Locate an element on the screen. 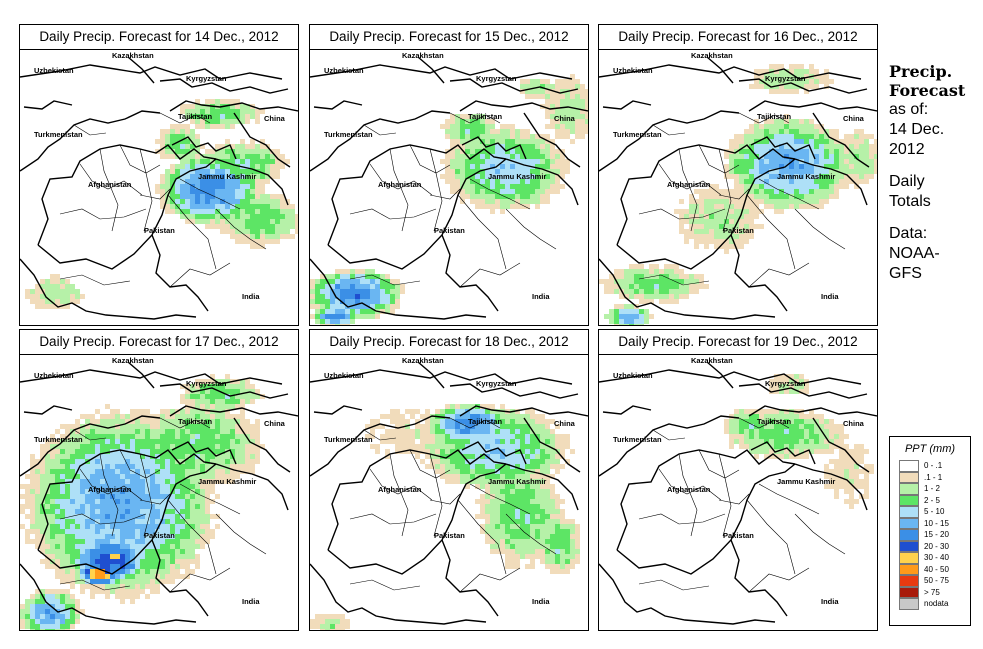 The width and height of the screenshot is (983, 649). panel-title: Daily Precip. Forecast for 18 Dec., 2012 is located at coordinates (449, 342).